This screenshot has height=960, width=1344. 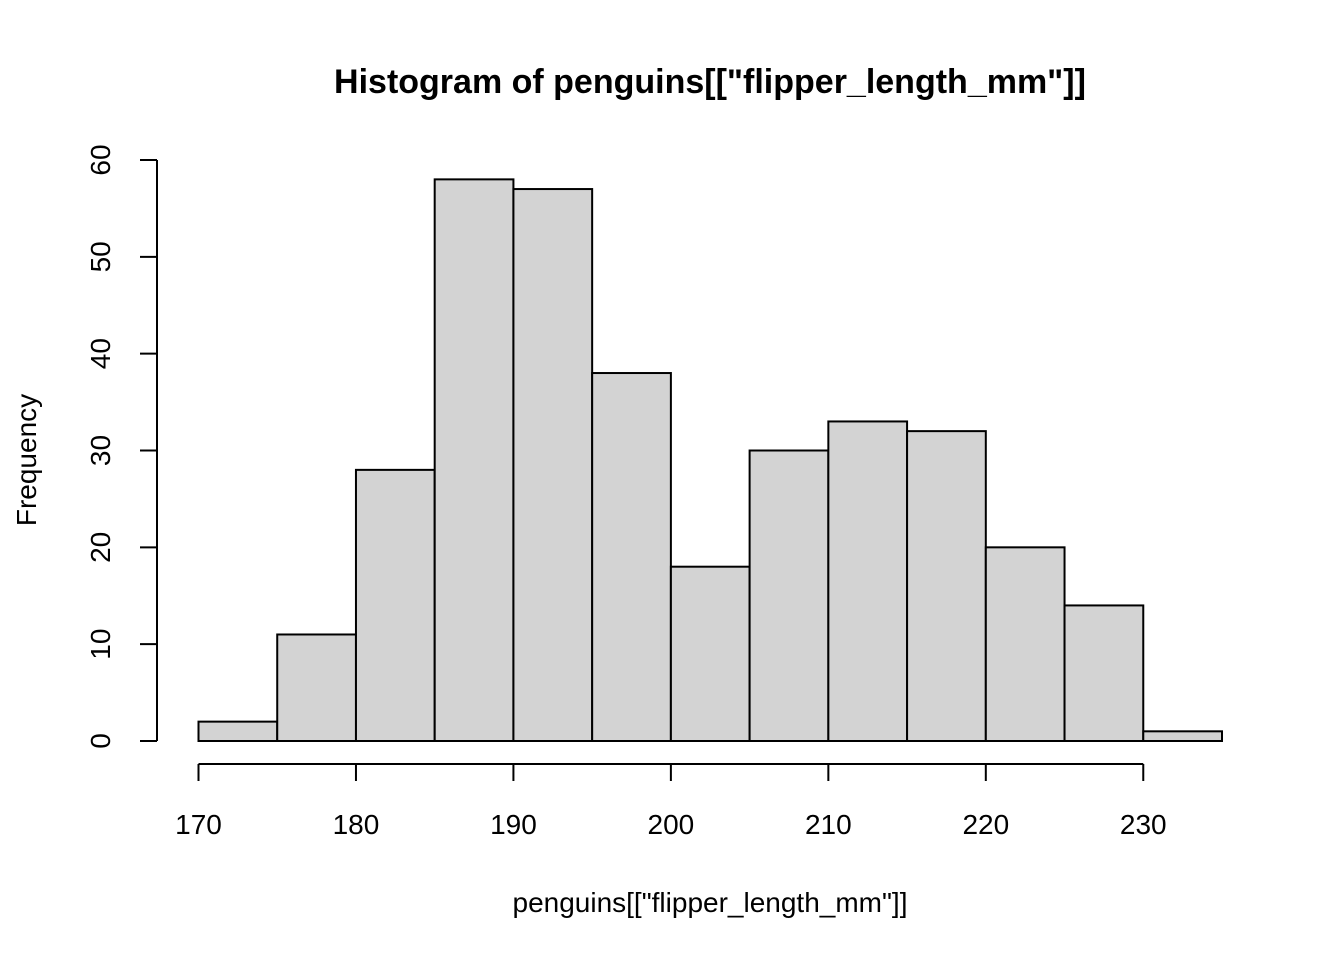 I want to click on x-axis-label: penguins[["flipper_length_mm"]], so click(x=710, y=902).